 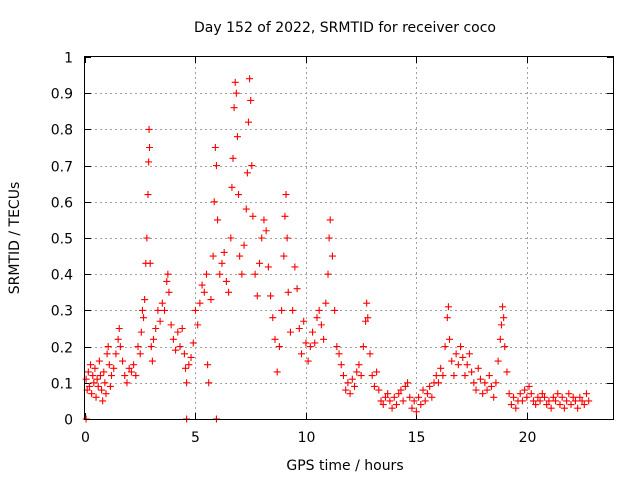 I want to click on y-tick-label: 0.8, so click(x=62, y=131).